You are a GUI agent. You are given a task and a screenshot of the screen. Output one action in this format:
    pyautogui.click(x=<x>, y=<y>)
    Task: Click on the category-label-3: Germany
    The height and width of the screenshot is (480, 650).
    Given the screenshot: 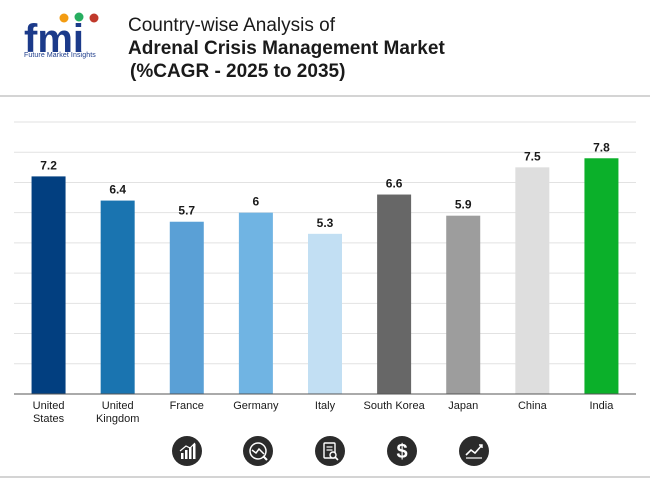 What is the action you would take?
    pyautogui.click(x=256, y=406)
    